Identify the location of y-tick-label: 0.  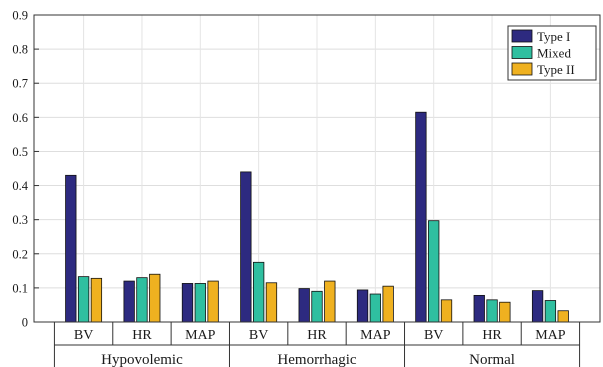
(25, 323).